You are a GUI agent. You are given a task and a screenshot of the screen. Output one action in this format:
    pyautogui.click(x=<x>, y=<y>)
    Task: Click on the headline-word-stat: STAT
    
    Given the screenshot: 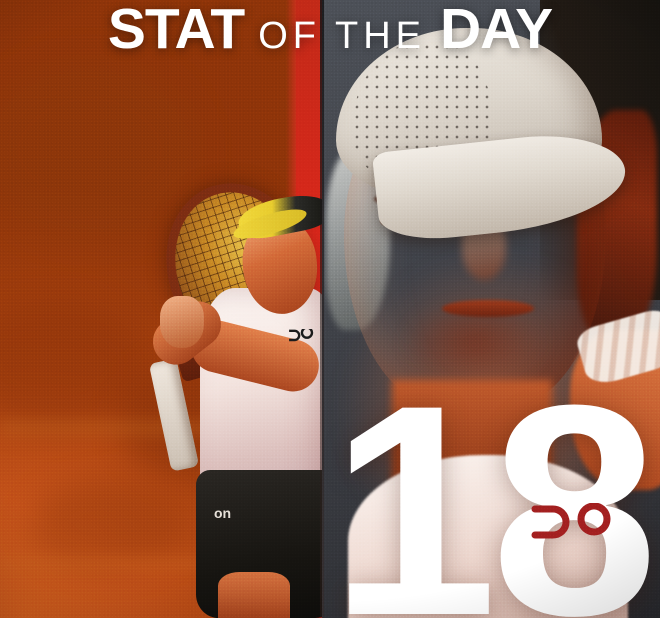 What is the action you would take?
    pyautogui.click(x=176, y=30)
    